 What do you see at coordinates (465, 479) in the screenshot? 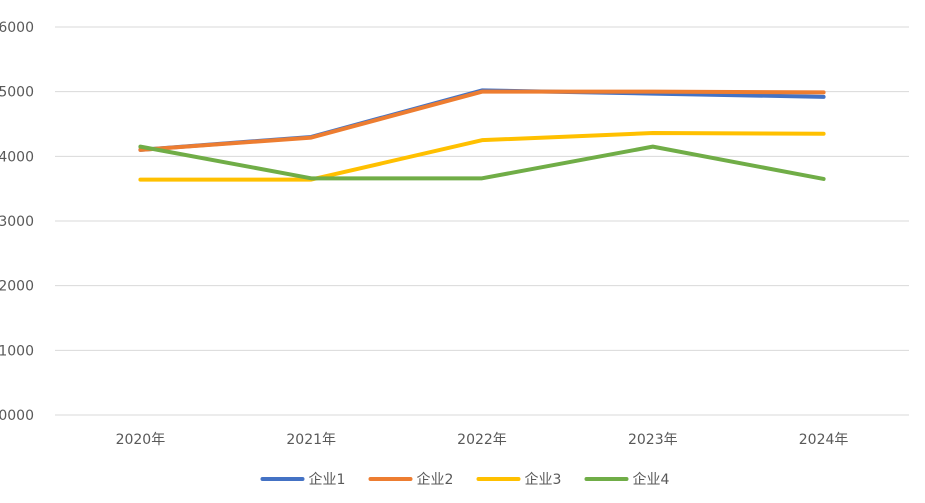
I see `legend: 企业1 企业2 企业3 企业4` at bounding box center [465, 479].